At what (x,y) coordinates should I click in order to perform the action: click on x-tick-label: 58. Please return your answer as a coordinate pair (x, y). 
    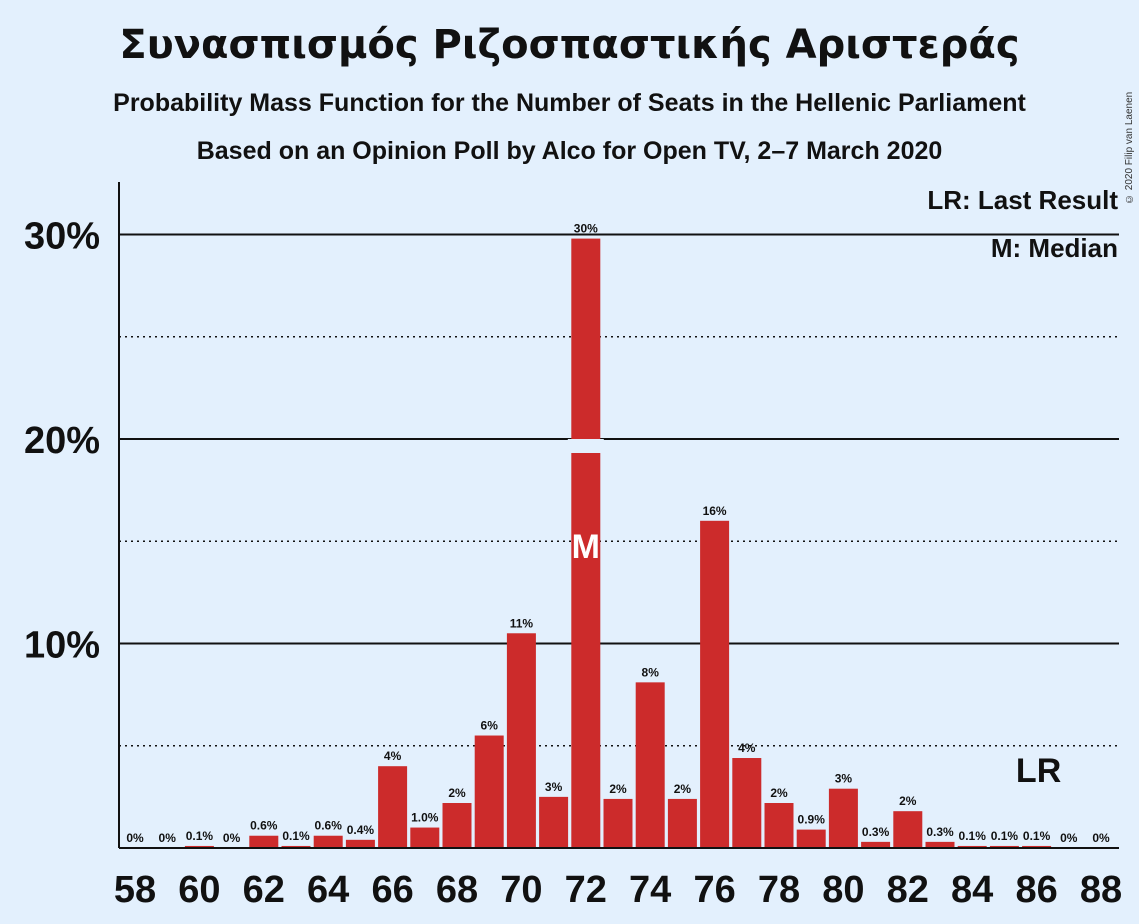
    Looking at the image, I should click on (135, 890).